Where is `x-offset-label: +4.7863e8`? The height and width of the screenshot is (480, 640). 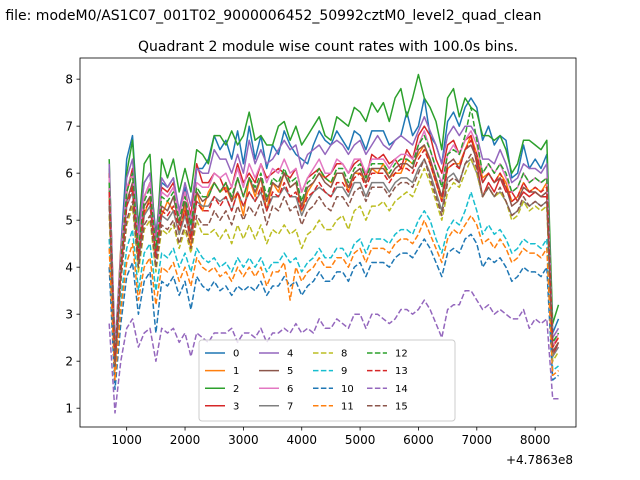
x-offset-label: +4.7863e8 is located at coordinates (539, 460).